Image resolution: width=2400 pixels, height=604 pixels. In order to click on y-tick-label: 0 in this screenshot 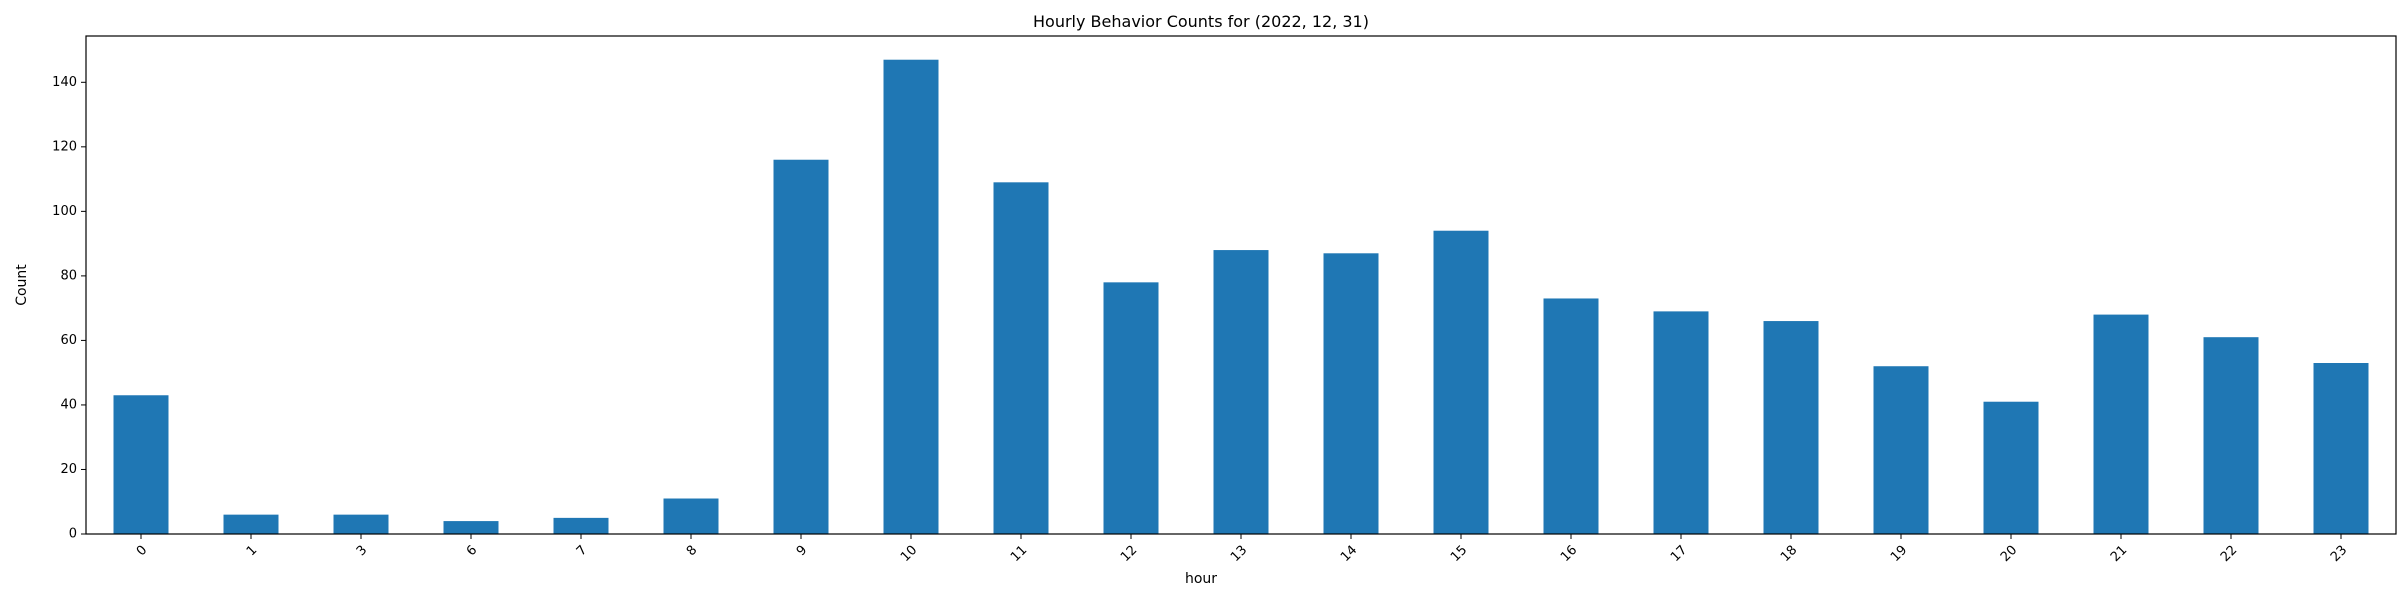, I will do `click(73, 534)`.